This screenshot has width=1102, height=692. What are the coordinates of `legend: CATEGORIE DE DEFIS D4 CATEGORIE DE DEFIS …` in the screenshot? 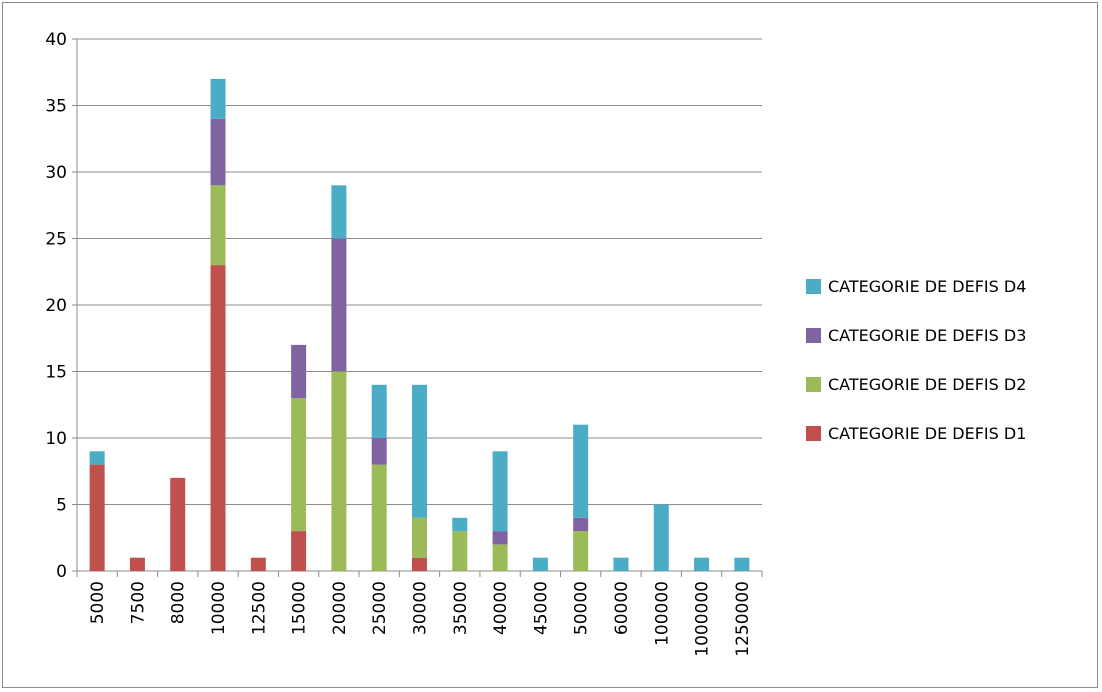 It's located at (951, 372).